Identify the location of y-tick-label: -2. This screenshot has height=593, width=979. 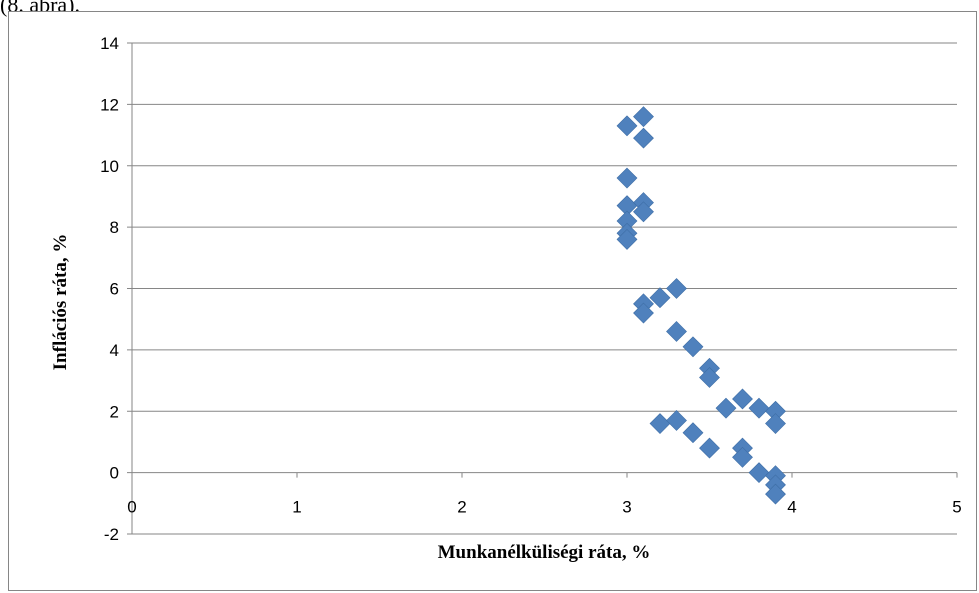
(111, 534).